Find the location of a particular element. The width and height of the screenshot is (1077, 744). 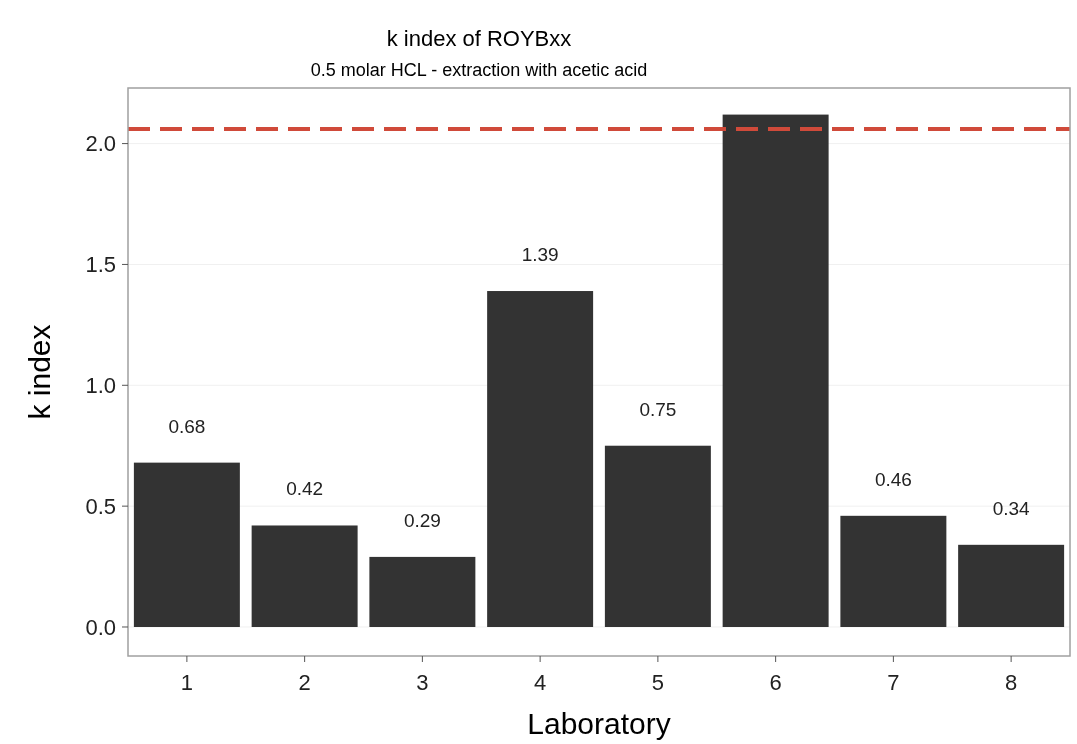

y-axis-title: k index is located at coordinates (39, 372).